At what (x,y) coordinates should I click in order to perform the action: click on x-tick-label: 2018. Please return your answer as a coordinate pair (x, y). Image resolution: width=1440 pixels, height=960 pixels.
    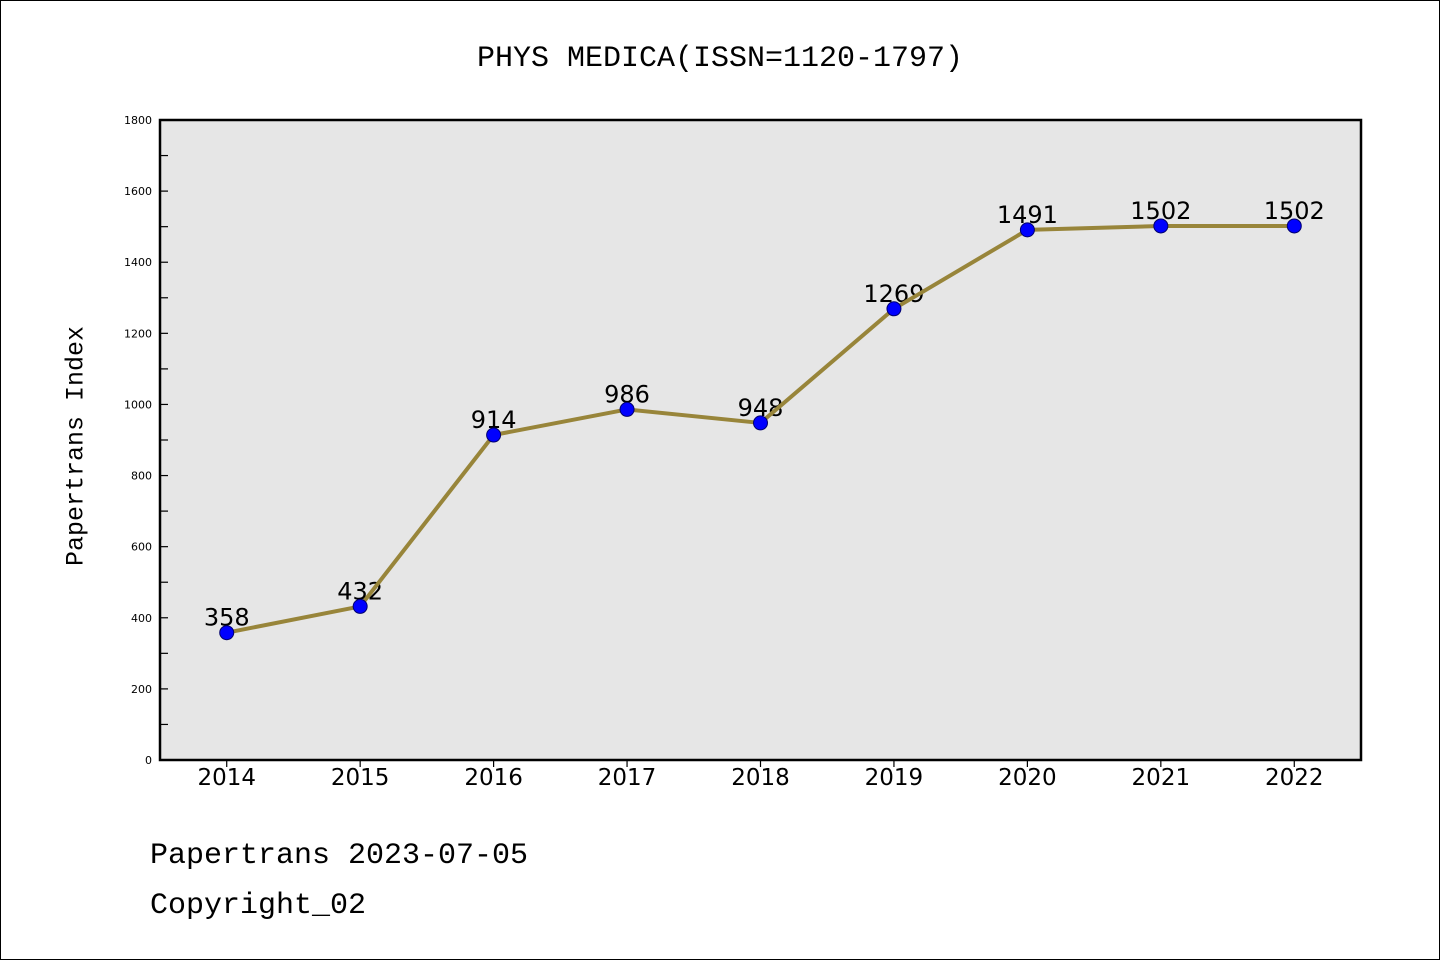
    Looking at the image, I should click on (760, 778).